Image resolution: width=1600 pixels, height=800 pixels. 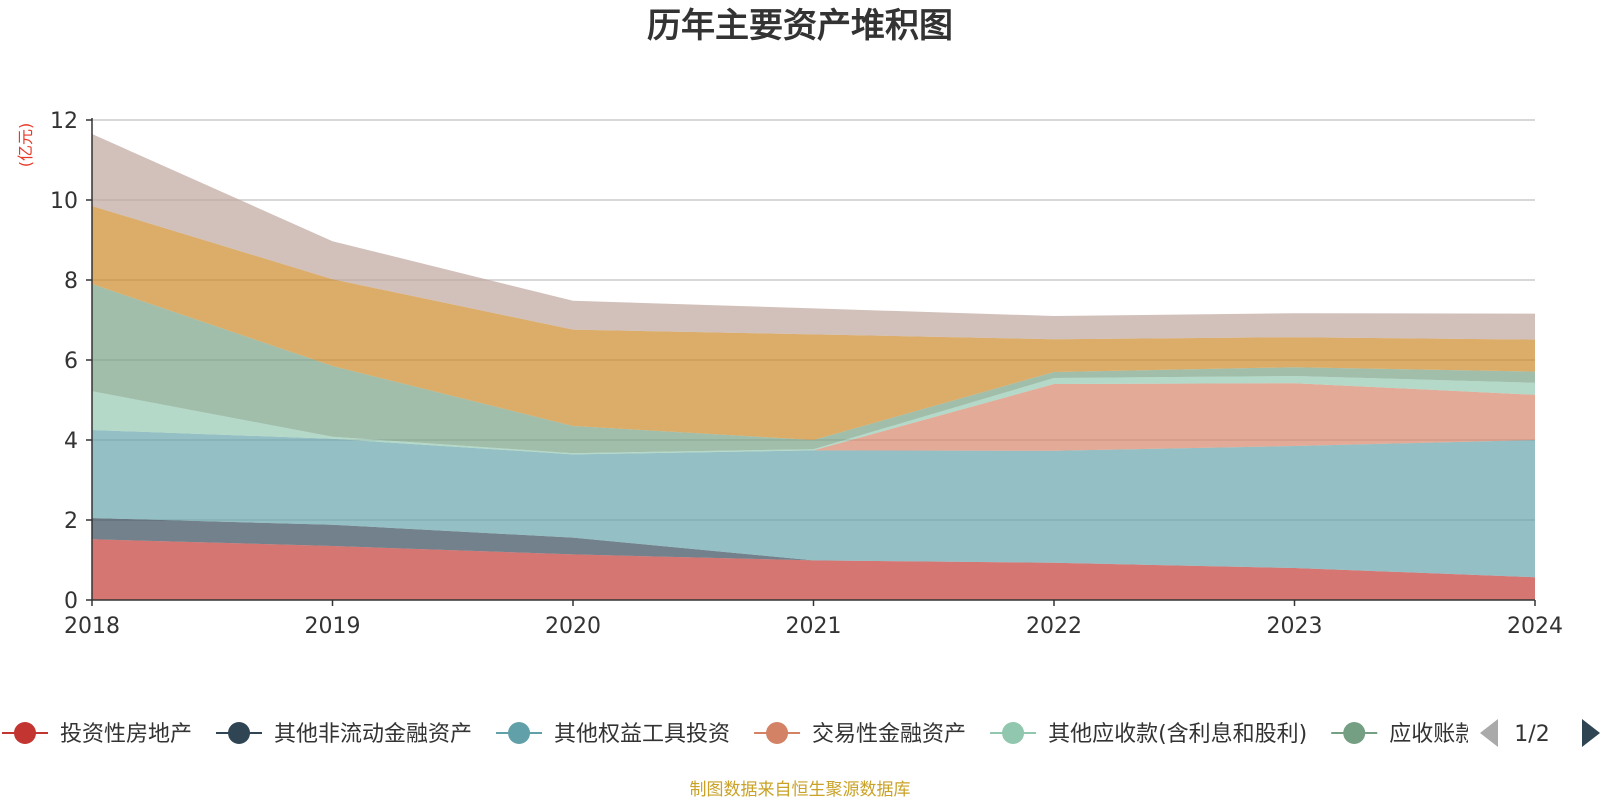 What do you see at coordinates (1295, 626) in the screenshot?
I see `x-tick-label: 2023` at bounding box center [1295, 626].